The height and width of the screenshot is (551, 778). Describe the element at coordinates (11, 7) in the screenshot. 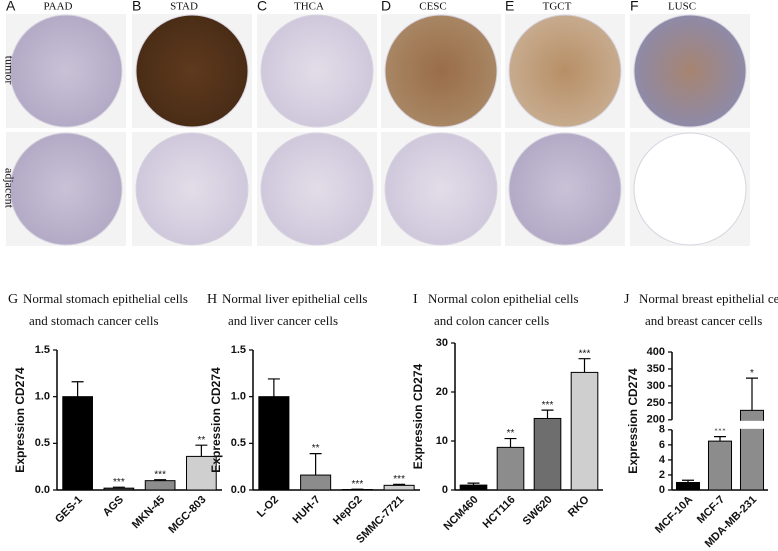

I see `panel-letter: A` at that location.